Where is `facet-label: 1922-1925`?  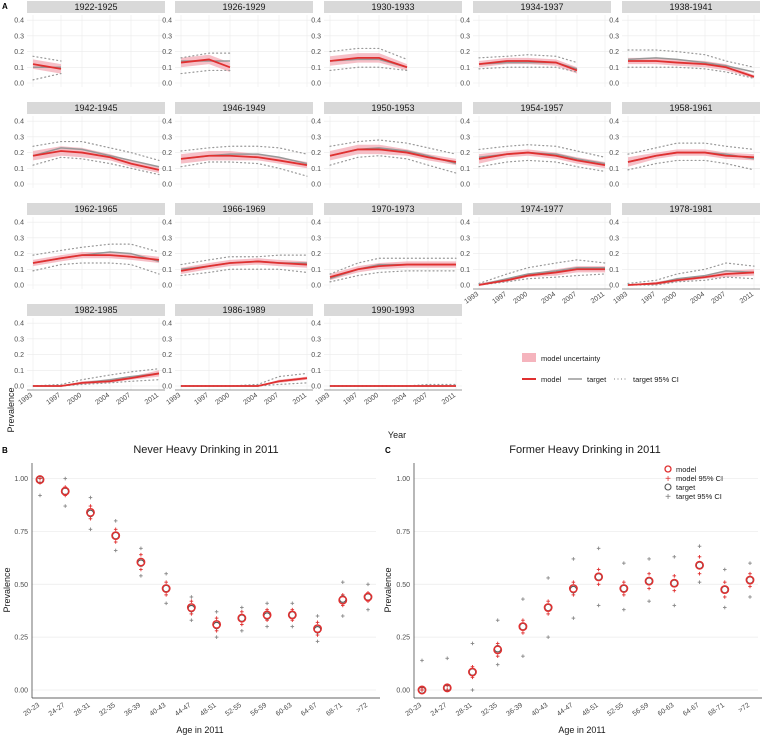
facet-label: 1922-1925 is located at coordinates (95, 7).